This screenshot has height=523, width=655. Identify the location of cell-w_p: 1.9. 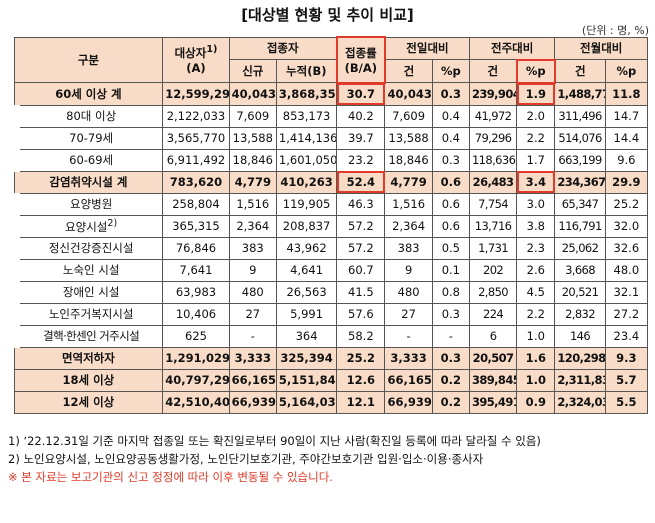
(536, 94).